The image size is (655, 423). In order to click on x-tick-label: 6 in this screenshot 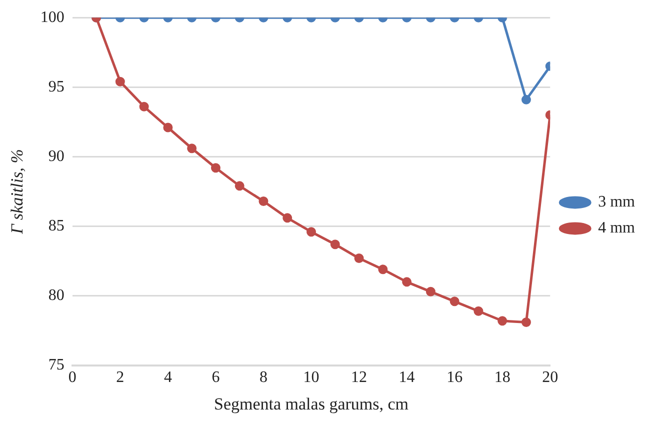, I will do `click(216, 377)`.